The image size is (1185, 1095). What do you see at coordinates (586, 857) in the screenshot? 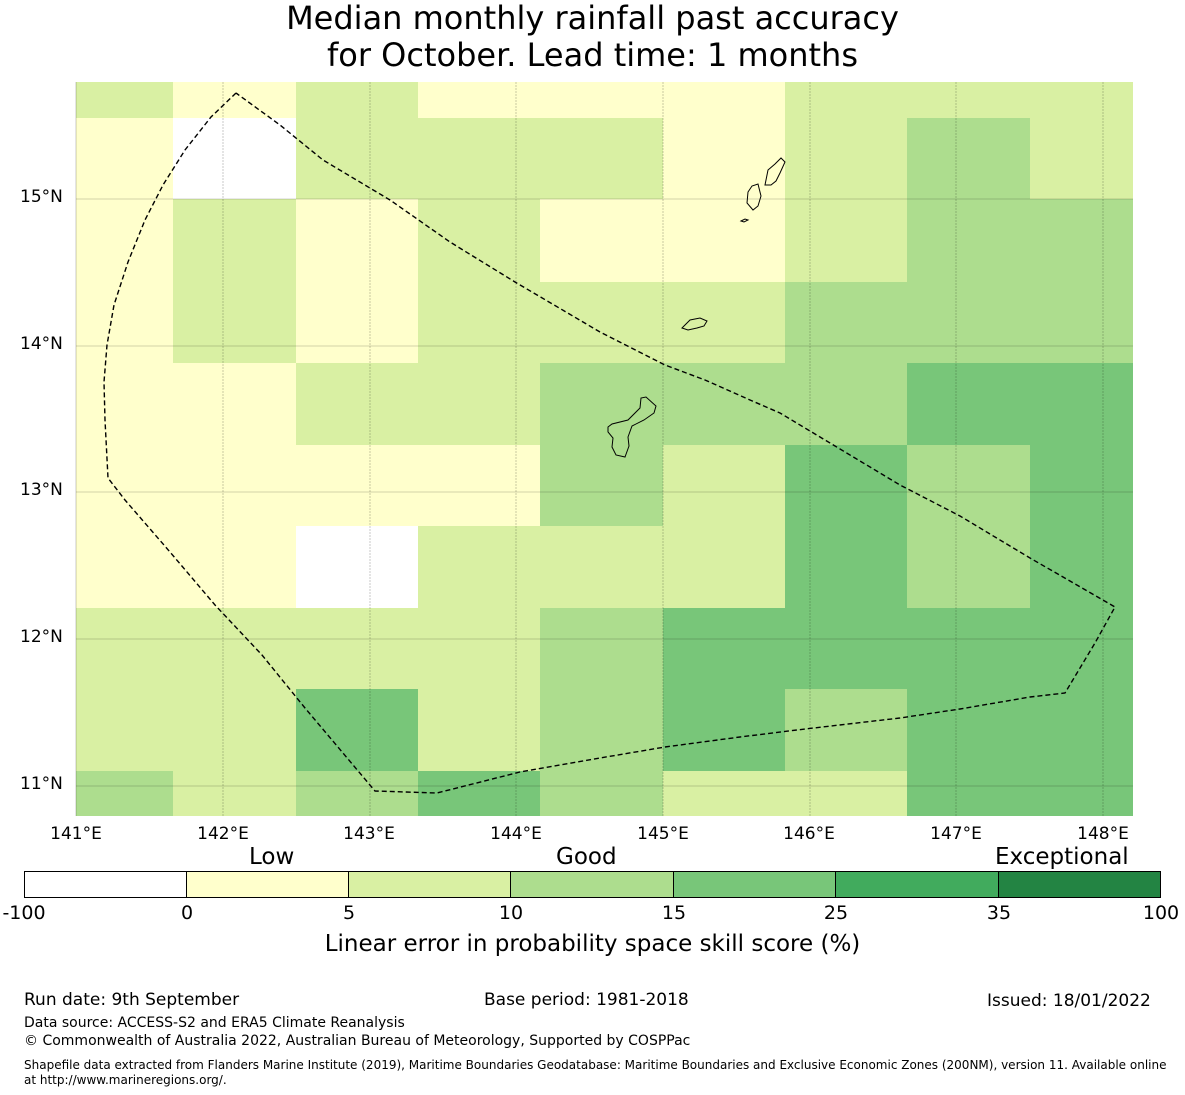
I see `legend-category-good: Good` at bounding box center [586, 857].